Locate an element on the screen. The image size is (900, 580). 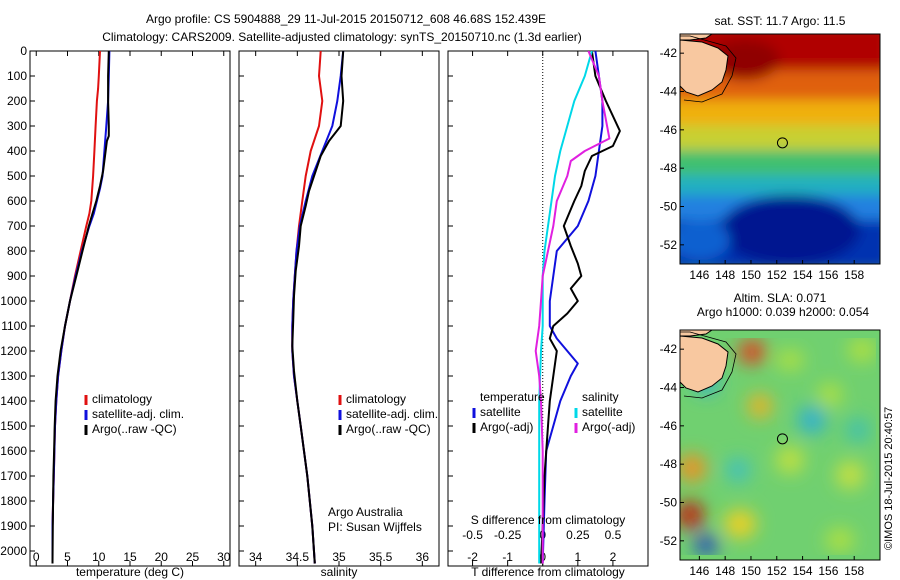
m2-lon-tick-label: 156 is located at coordinates (828, 571).